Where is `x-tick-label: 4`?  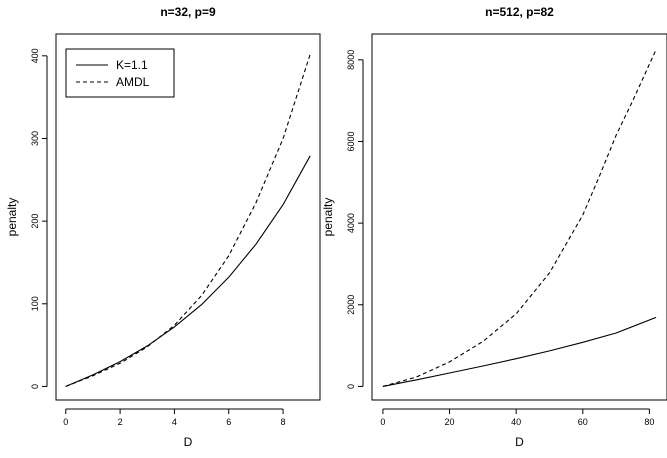 x-tick-label: 4 is located at coordinates (174, 422).